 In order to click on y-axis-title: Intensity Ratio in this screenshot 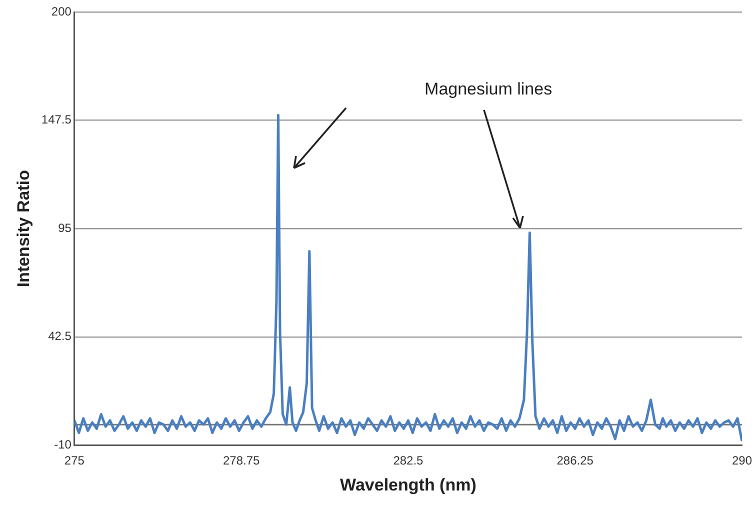, I will do `click(23, 229)`.